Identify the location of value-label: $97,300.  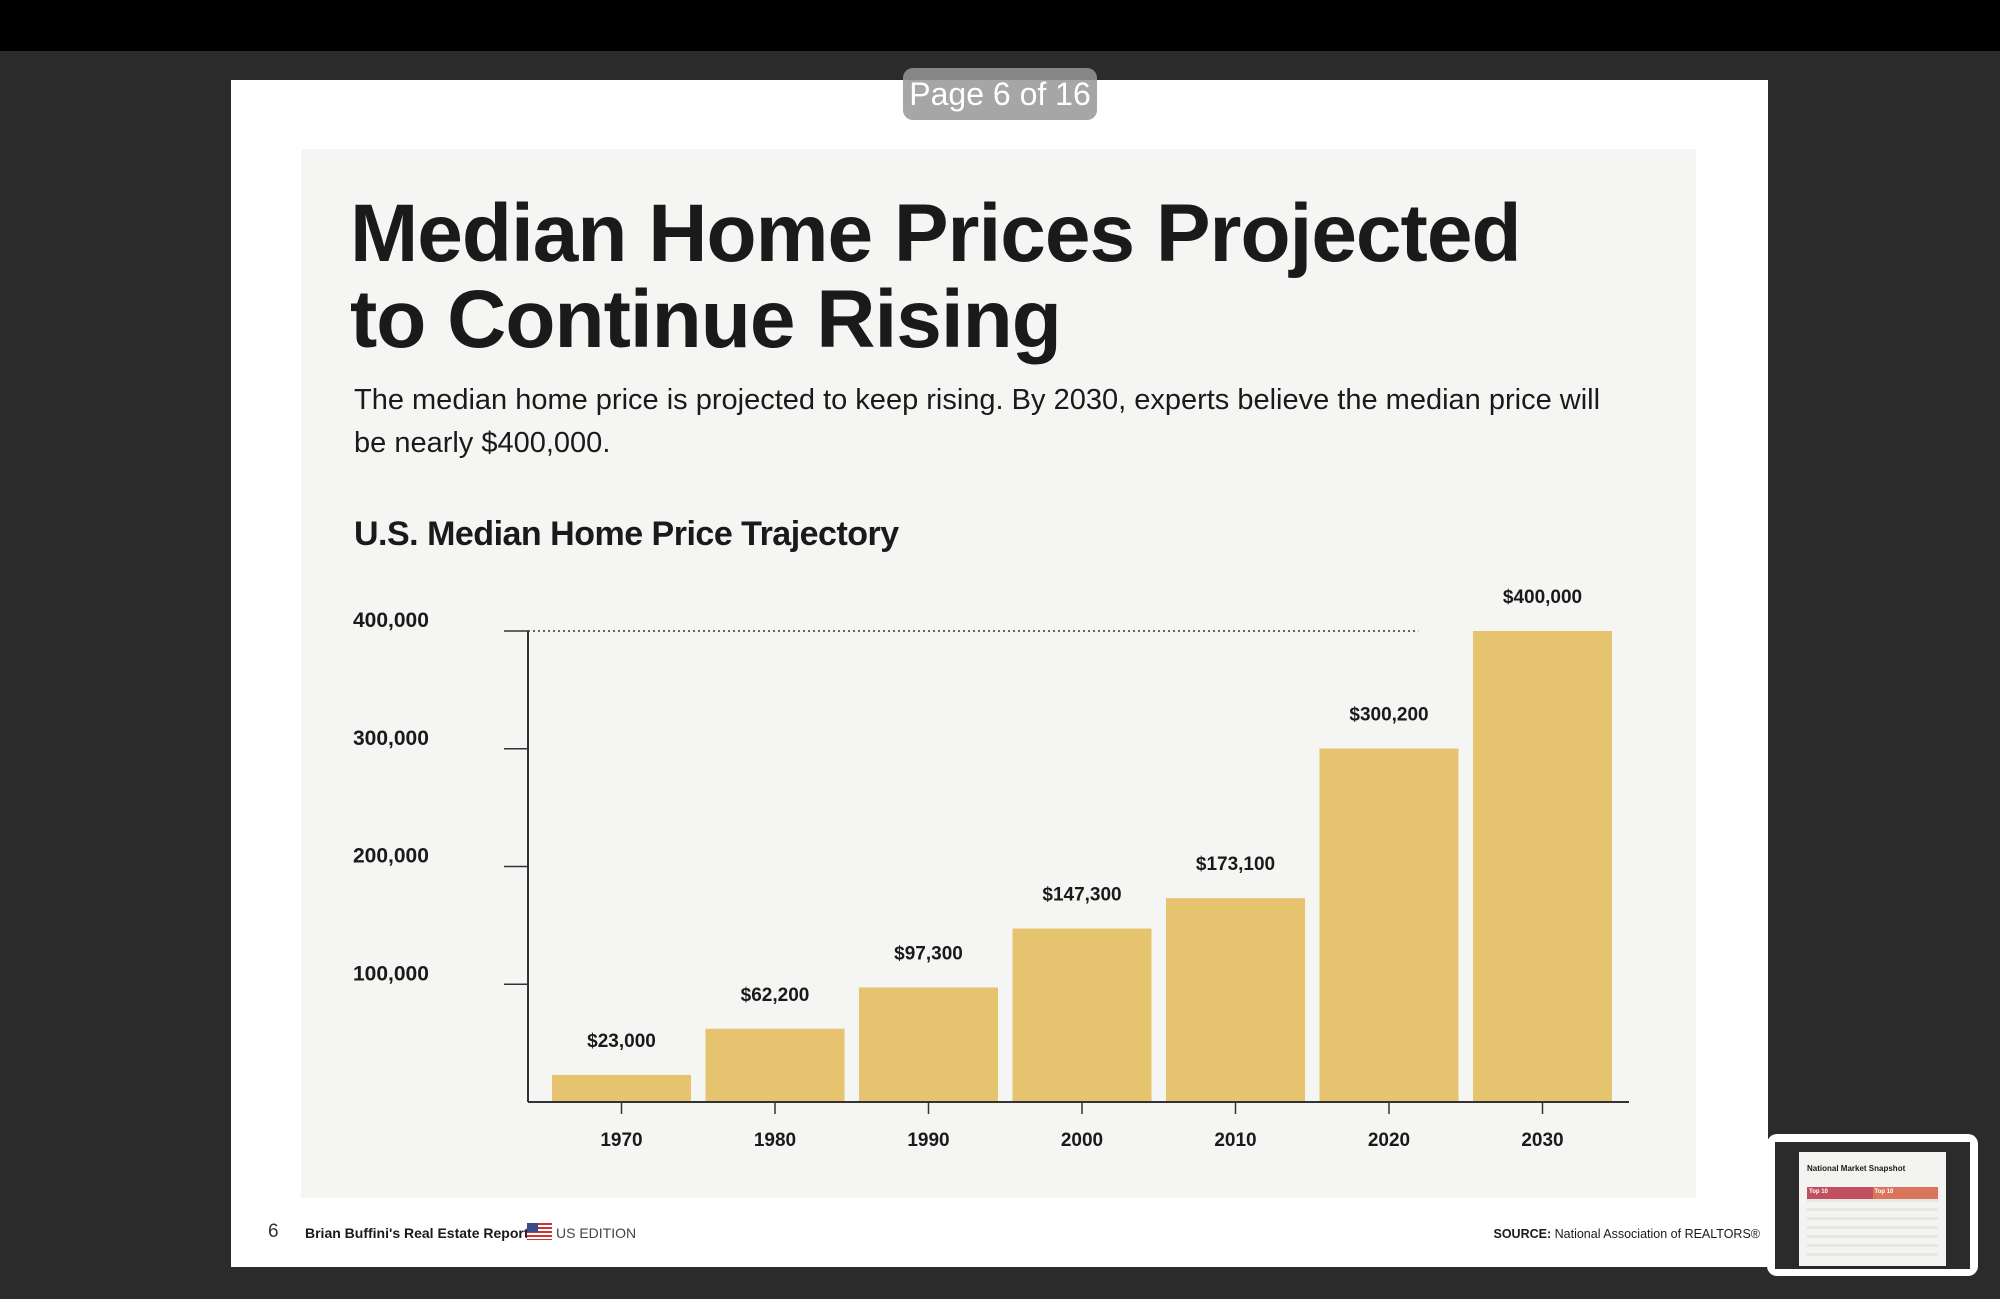
(928, 953).